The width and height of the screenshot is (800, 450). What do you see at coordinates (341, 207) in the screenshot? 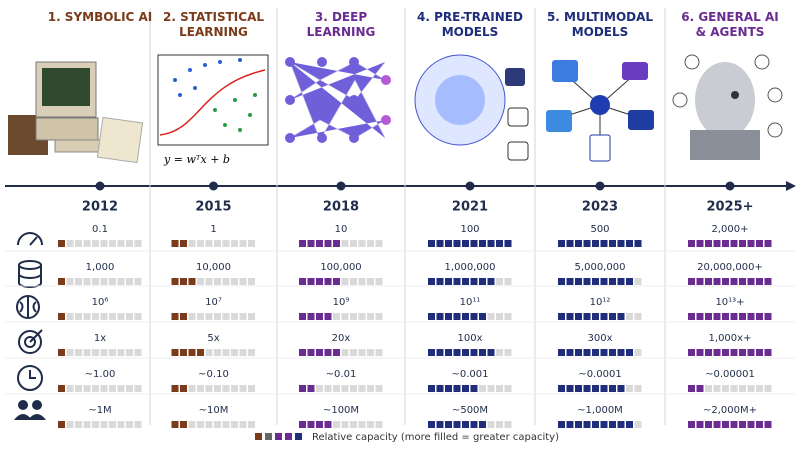
I see `era-year: 2018` at bounding box center [341, 207].